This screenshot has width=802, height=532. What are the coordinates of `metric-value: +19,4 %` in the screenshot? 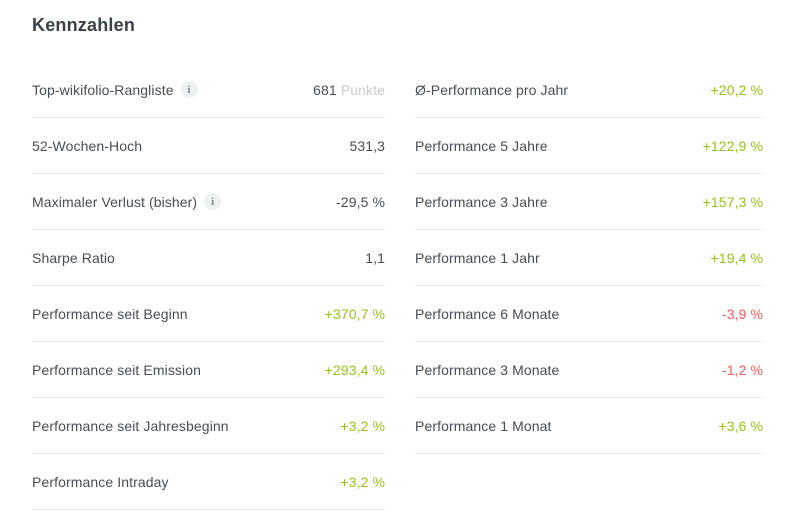 It's located at (736, 257).